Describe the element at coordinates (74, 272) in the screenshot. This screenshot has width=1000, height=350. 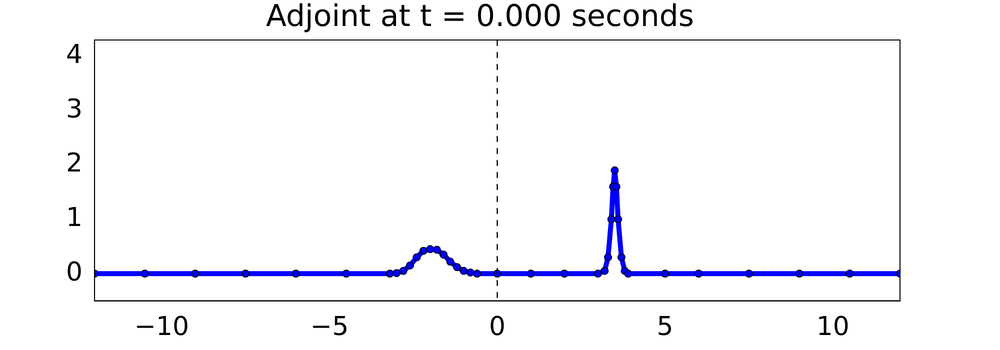
I see `y-tick-label: 0` at that location.